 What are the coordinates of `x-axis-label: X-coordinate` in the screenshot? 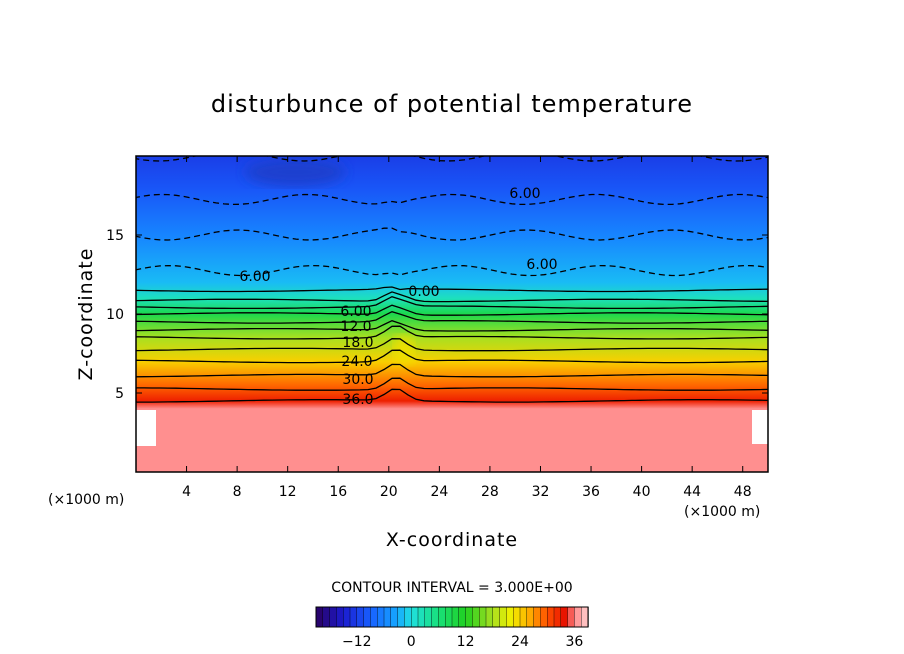 It's located at (452, 540).